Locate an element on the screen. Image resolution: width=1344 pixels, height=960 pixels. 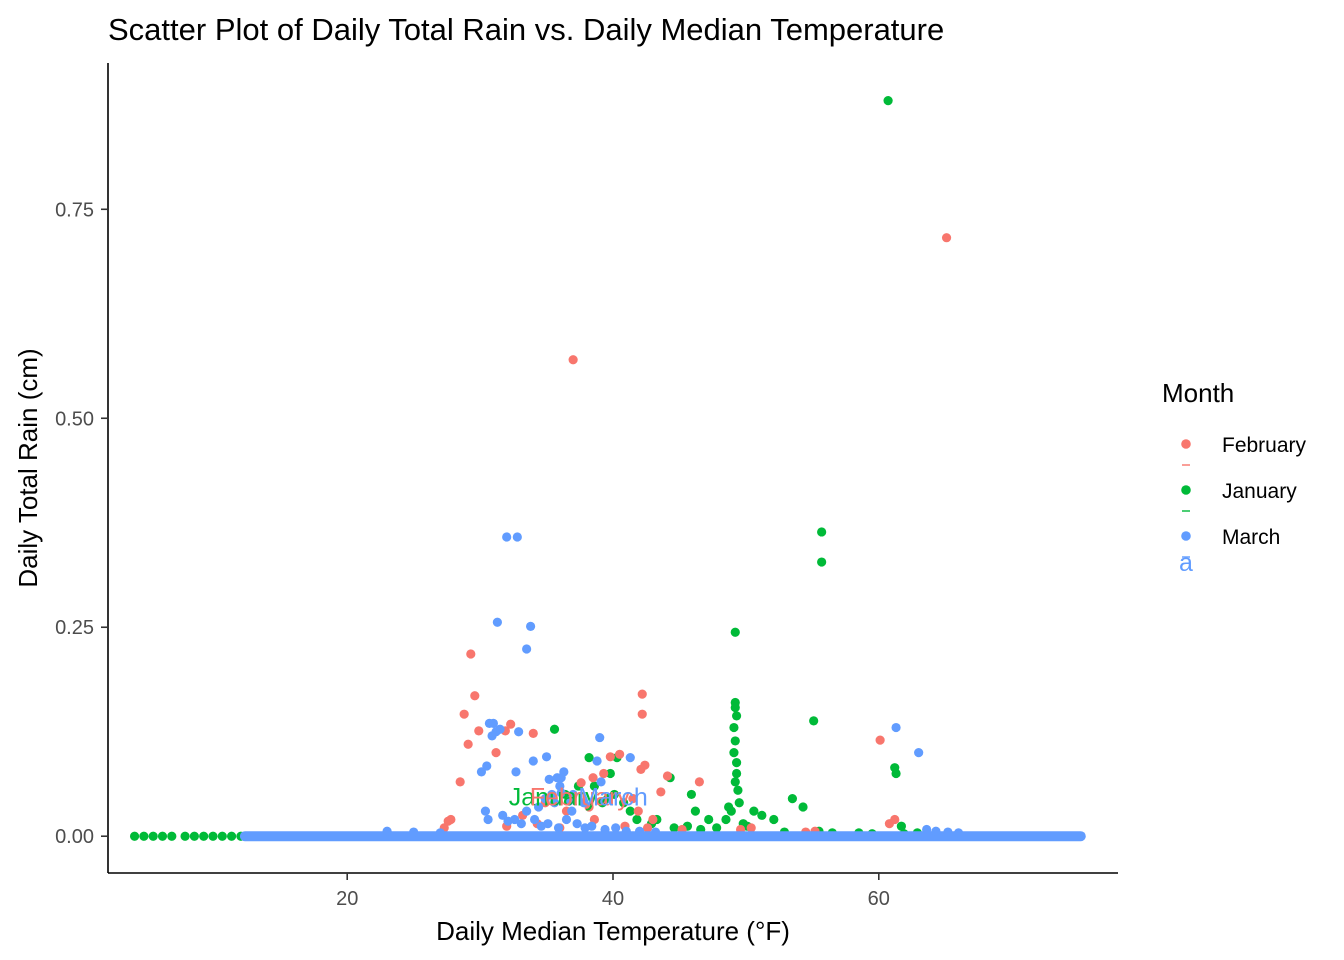
x-tick-label: 20 is located at coordinates (347, 899).